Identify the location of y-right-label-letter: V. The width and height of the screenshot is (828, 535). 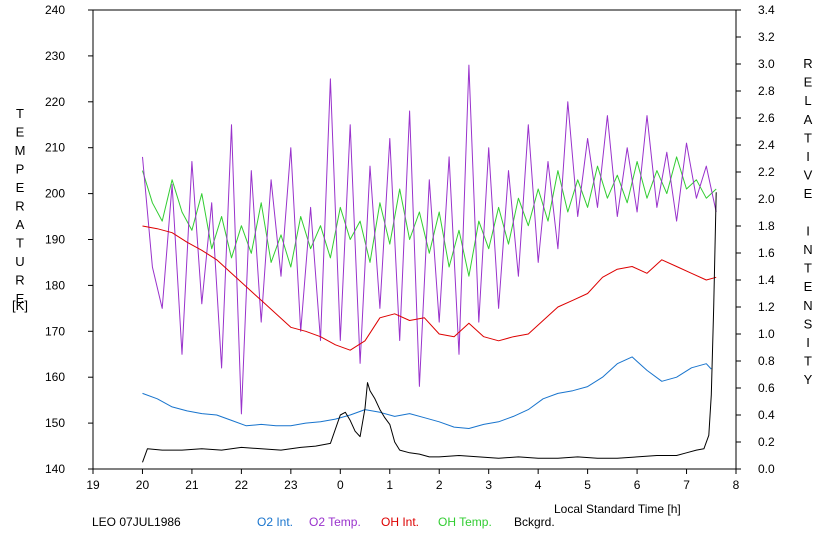
(808, 175).